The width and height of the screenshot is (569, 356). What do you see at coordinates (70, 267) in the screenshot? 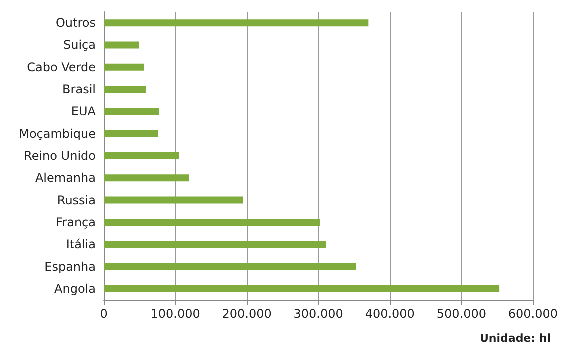
I see `y-tick-label: Espanha` at bounding box center [70, 267].